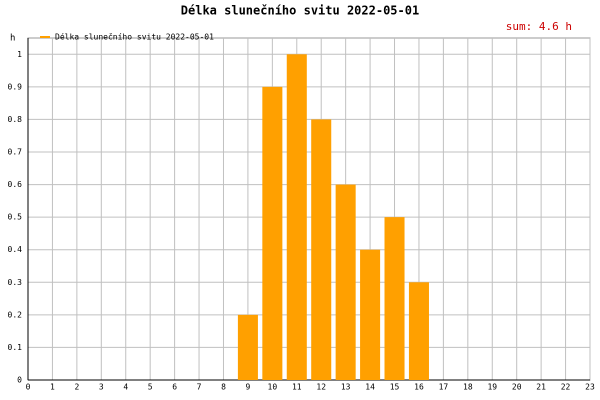 This screenshot has height=400, width=600. What do you see at coordinates (444, 387) in the screenshot?
I see `x-tick-label: 17` at bounding box center [444, 387].